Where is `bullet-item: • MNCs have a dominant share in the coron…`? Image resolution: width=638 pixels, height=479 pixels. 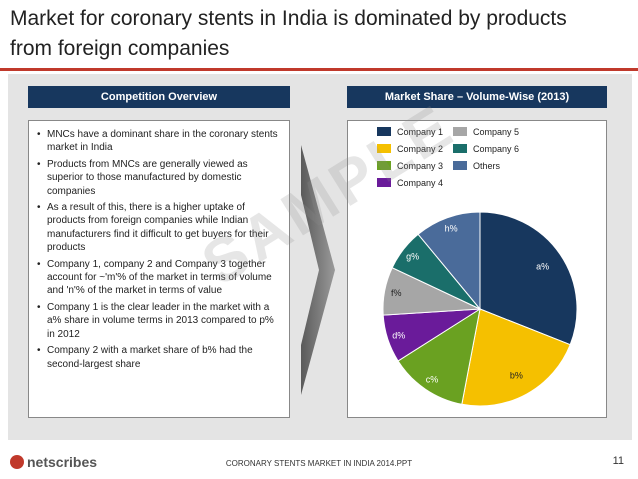
bullet-item: • MNCs have a dominant share in the coron… is located at coordinates (157, 141).